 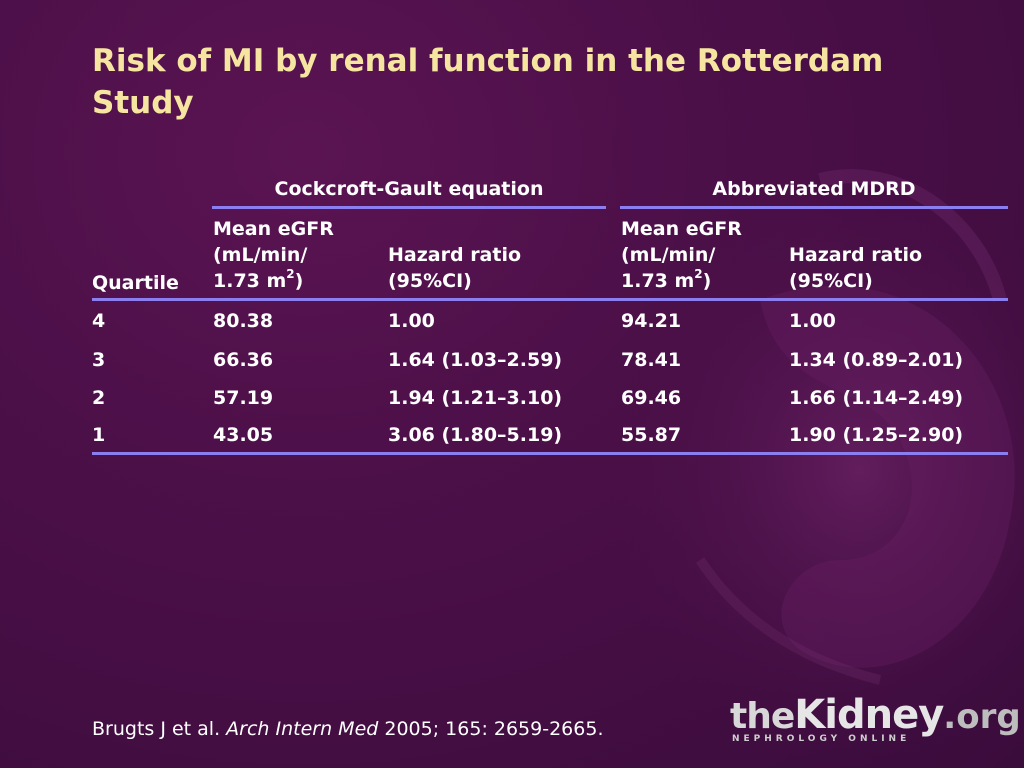 I want to click on thekidney-org-logo: theKidney.org NEPHROLOGY ONLINE, so click(x=875, y=718).